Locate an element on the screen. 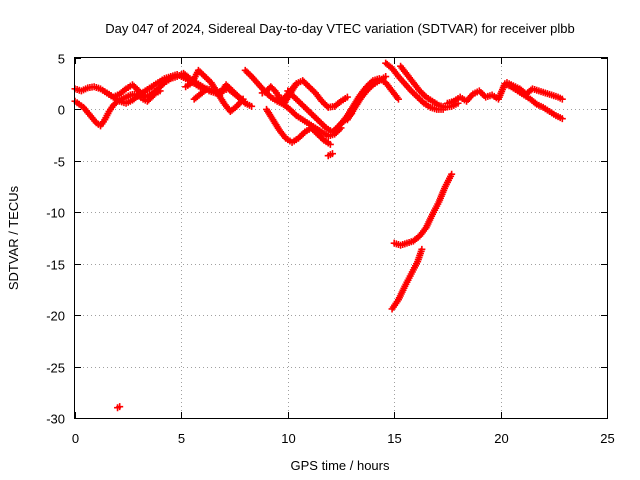 The height and width of the screenshot is (480, 640). y-tick-label: 5 is located at coordinates (61, 59).